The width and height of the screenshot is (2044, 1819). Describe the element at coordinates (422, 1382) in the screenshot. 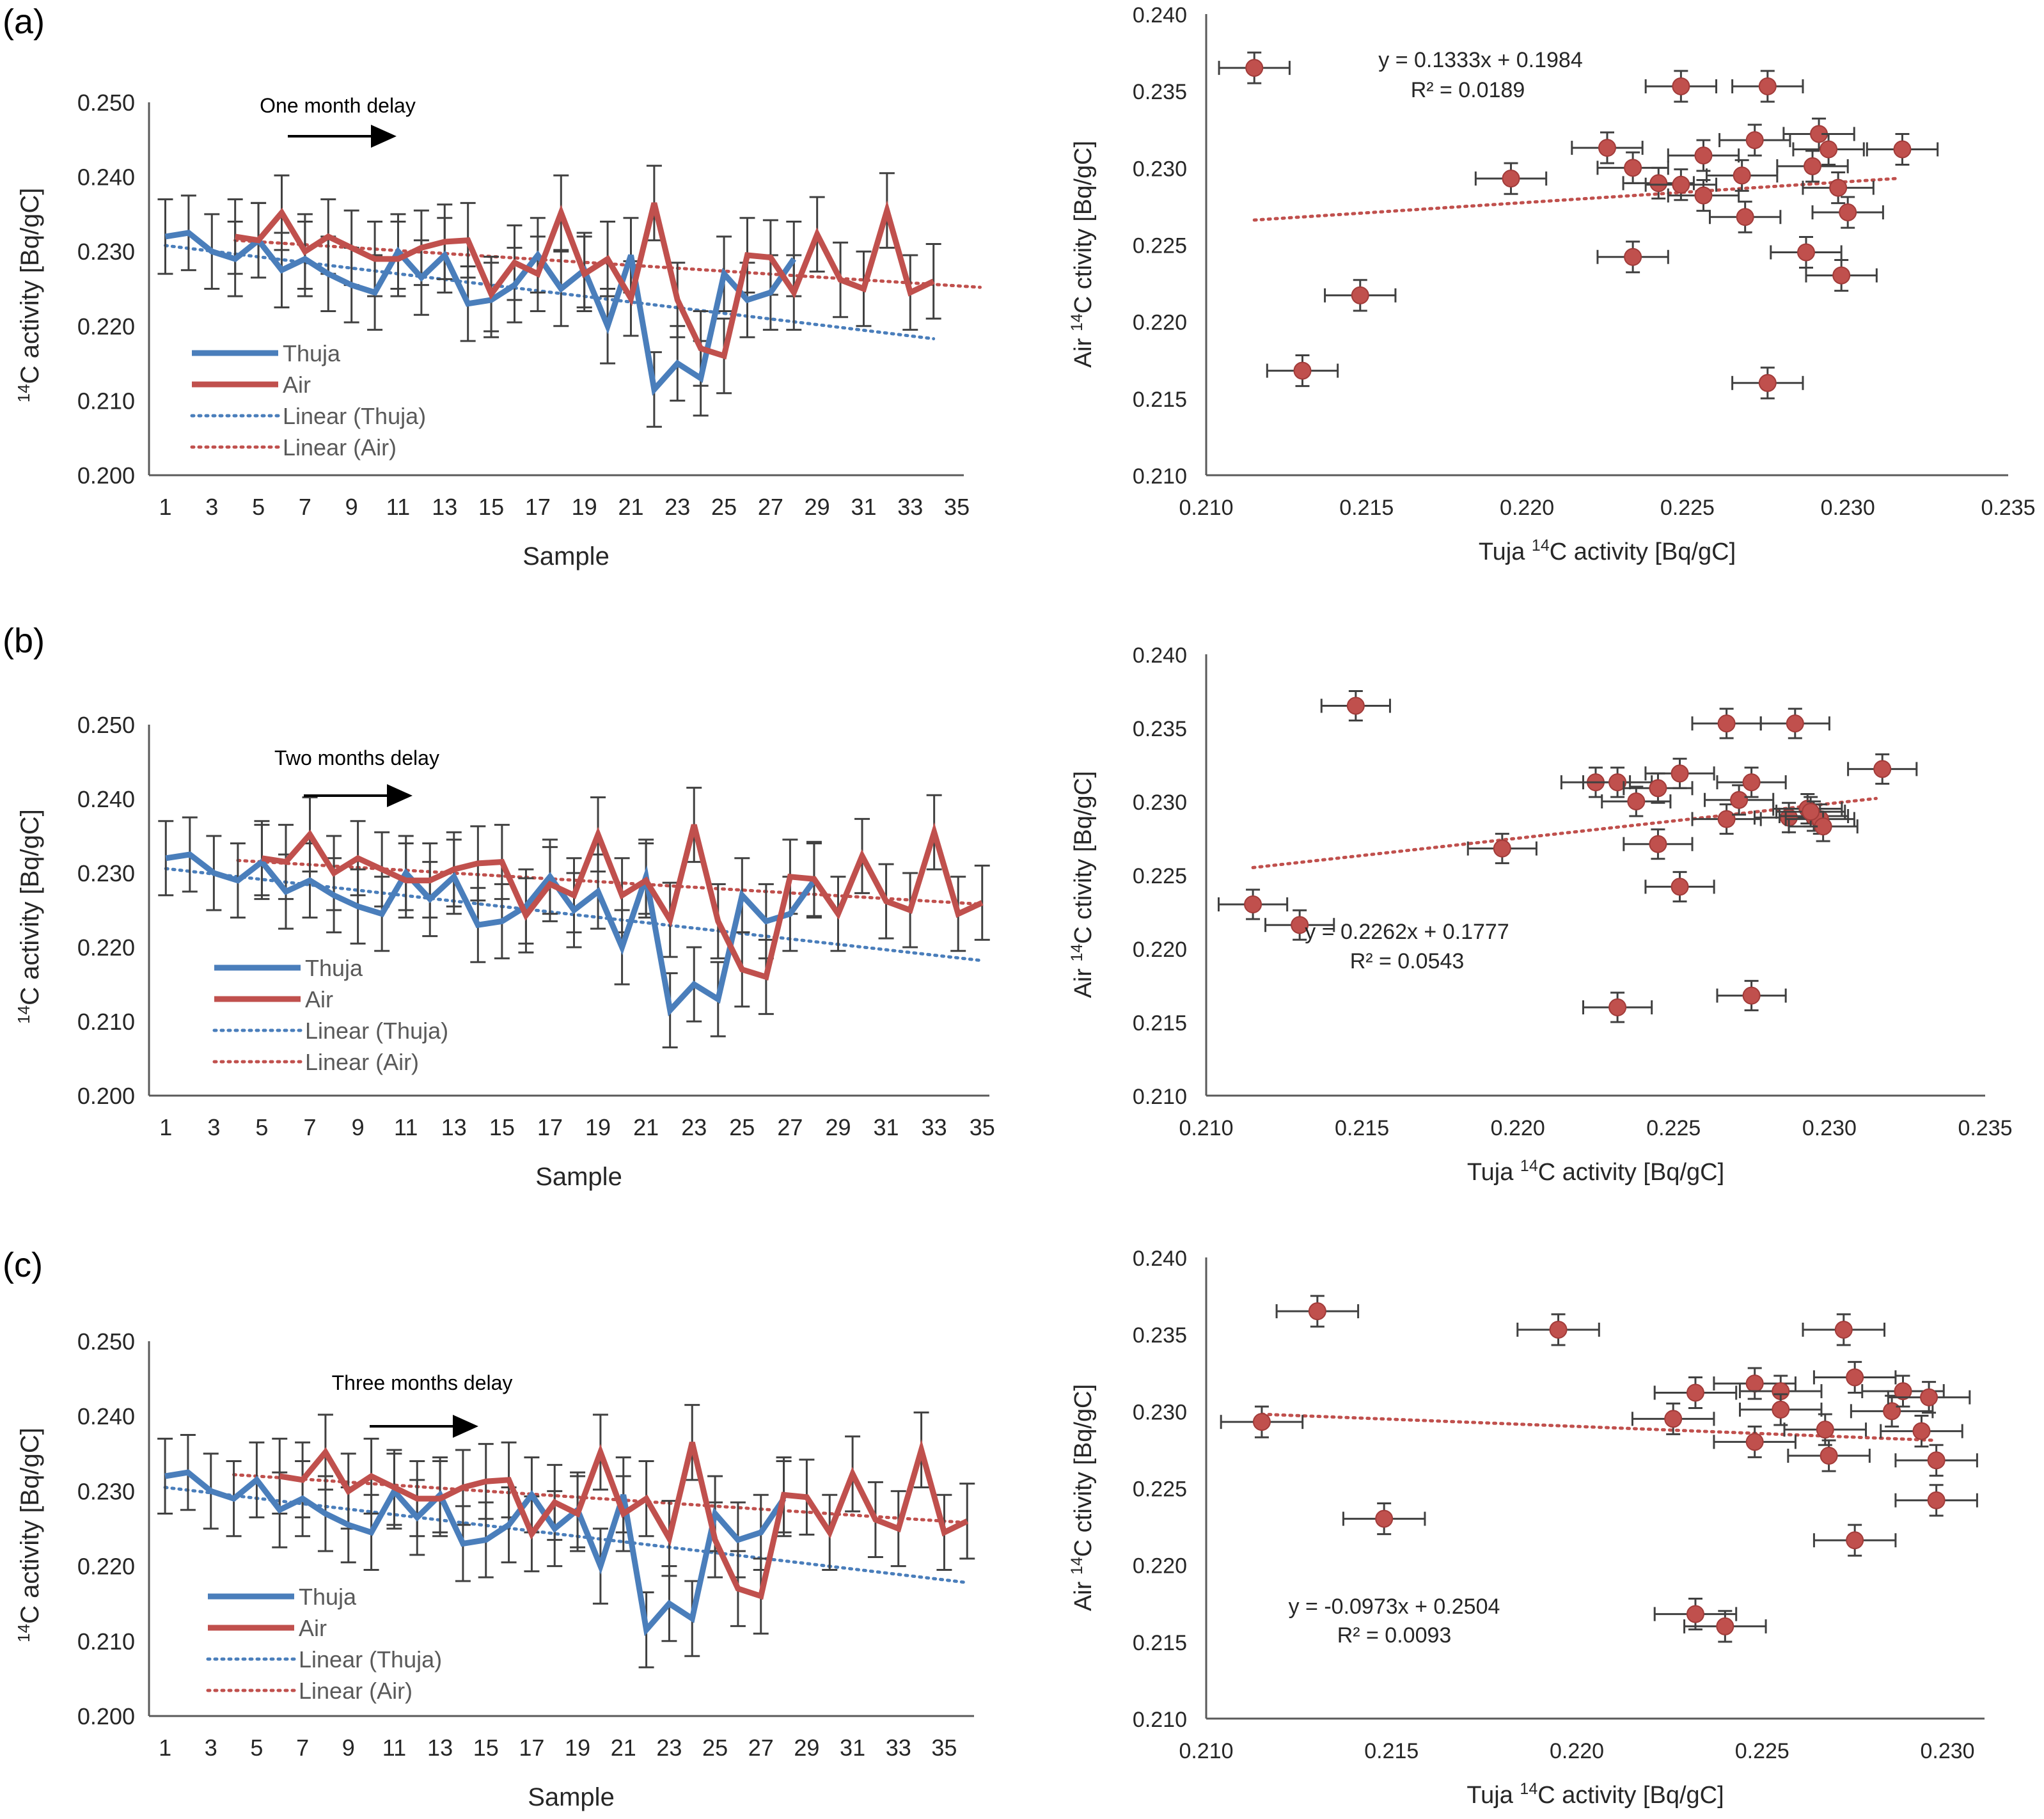

I see `delay-annotation: Three months delay` at that location.